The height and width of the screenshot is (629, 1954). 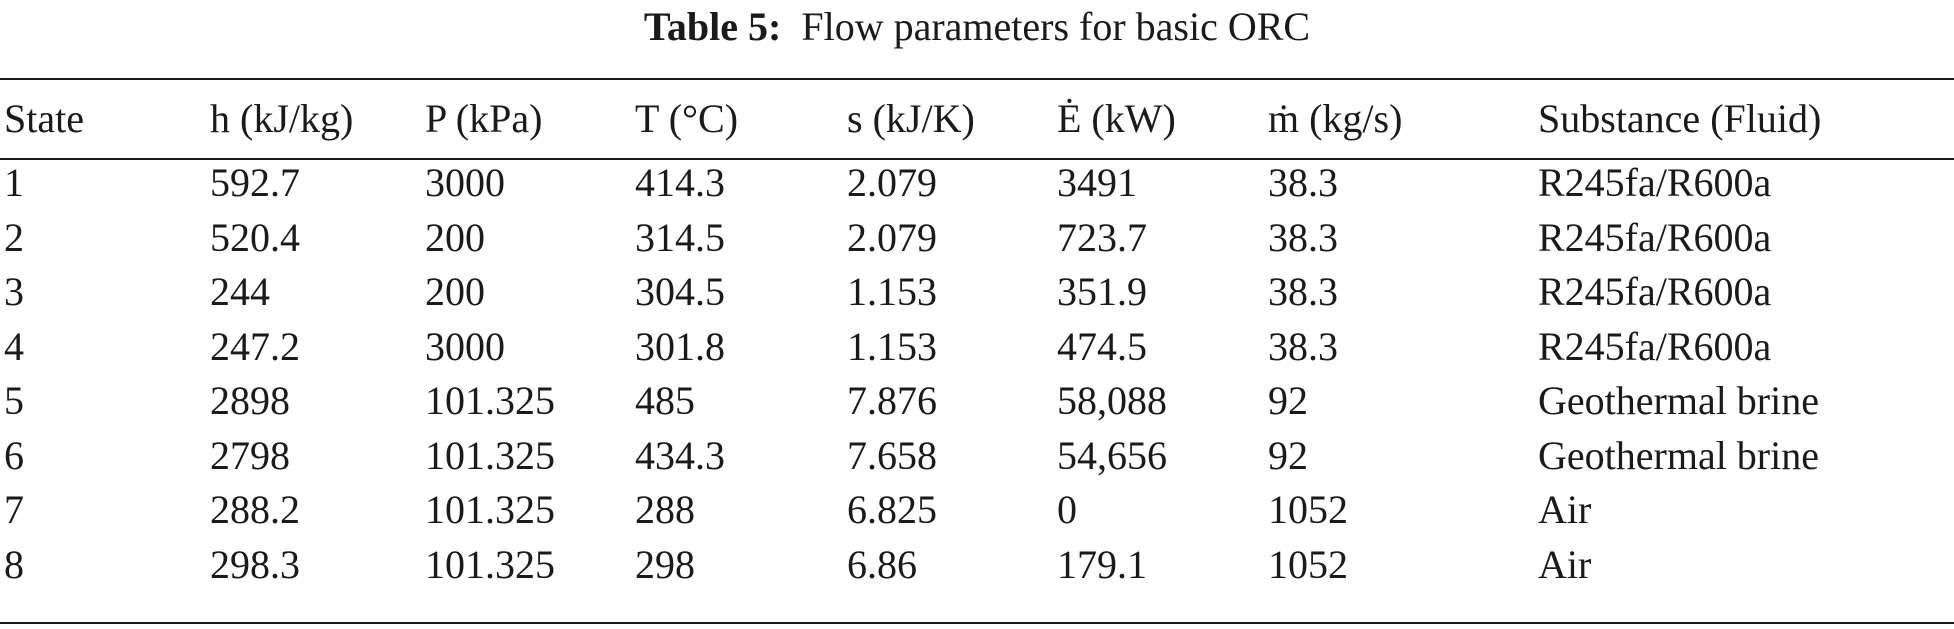 What do you see at coordinates (665, 400) in the screenshot?
I see `cell-temperature: 485` at bounding box center [665, 400].